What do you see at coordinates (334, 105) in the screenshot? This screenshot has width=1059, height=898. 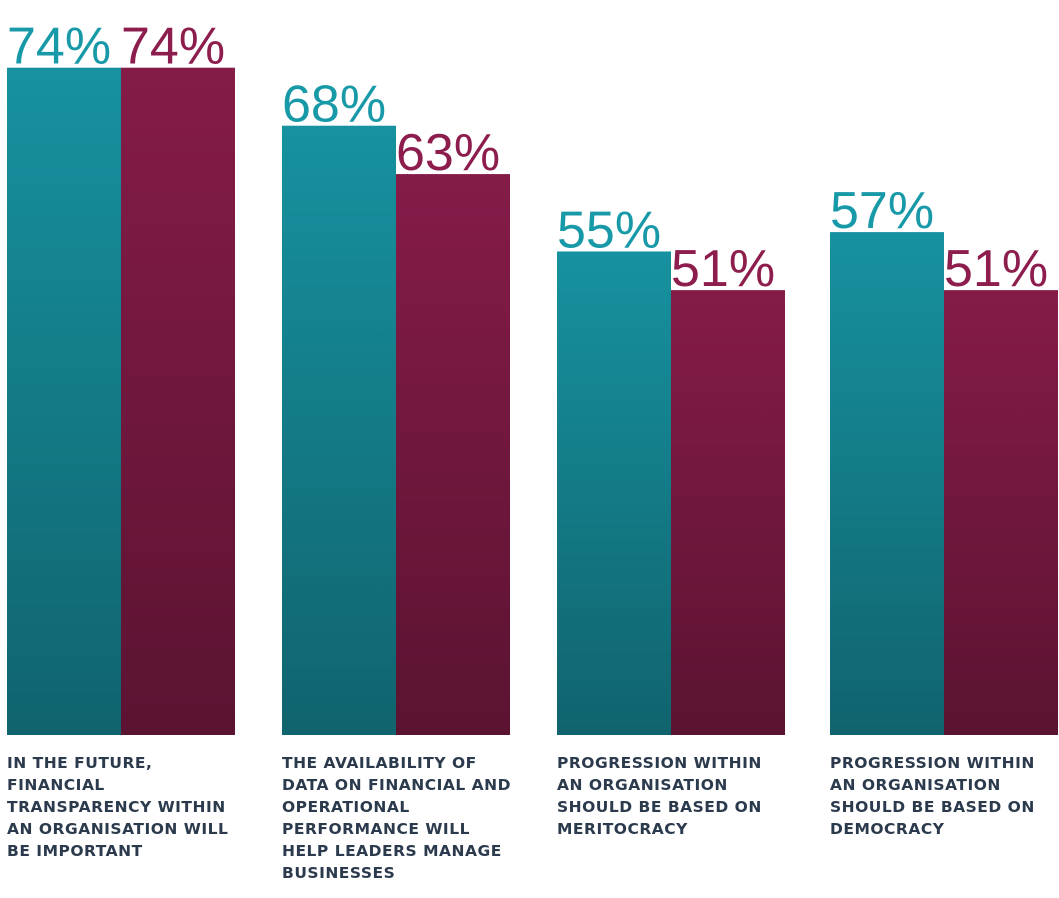 I see `value-label: 68%` at bounding box center [334, 105].